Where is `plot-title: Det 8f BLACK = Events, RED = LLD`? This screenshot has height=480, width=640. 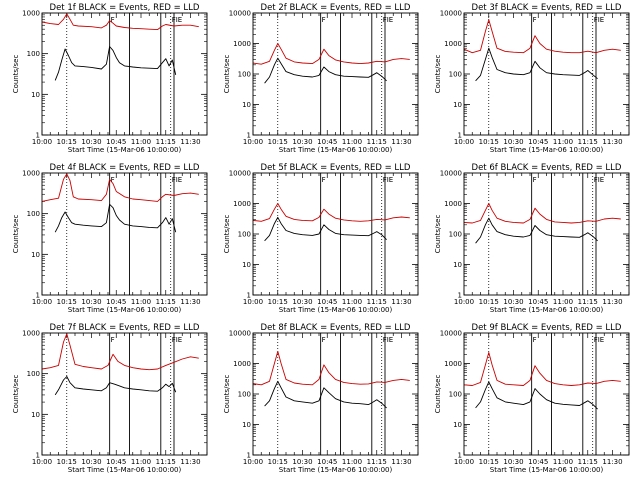
plot-title: Det 8f BLACK = Events, RED = LLD is located at coordinates (336, 328).